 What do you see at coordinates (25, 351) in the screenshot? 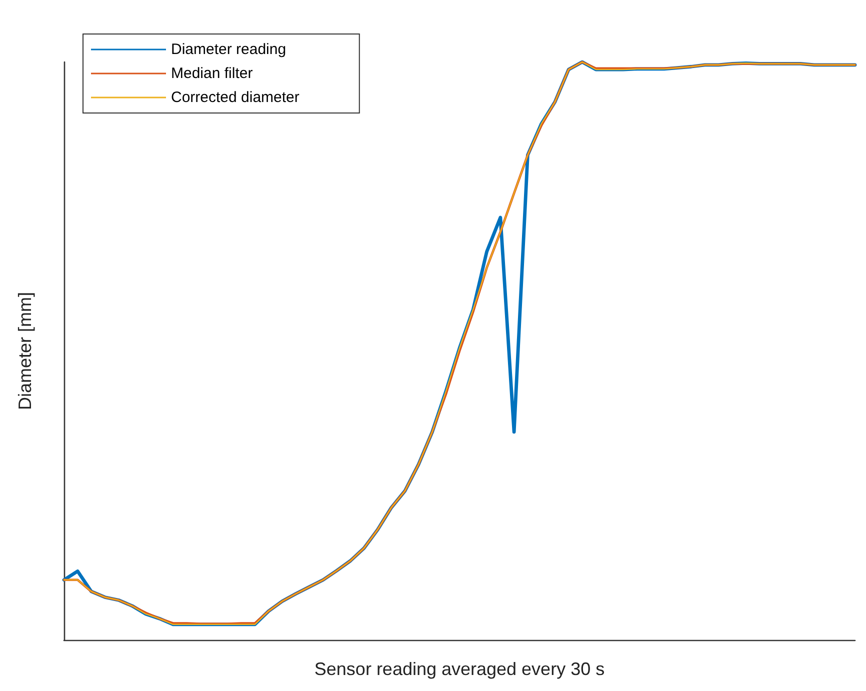
I see `y-axis-title: Diameter [mm]` at bounding box center [25, 351].